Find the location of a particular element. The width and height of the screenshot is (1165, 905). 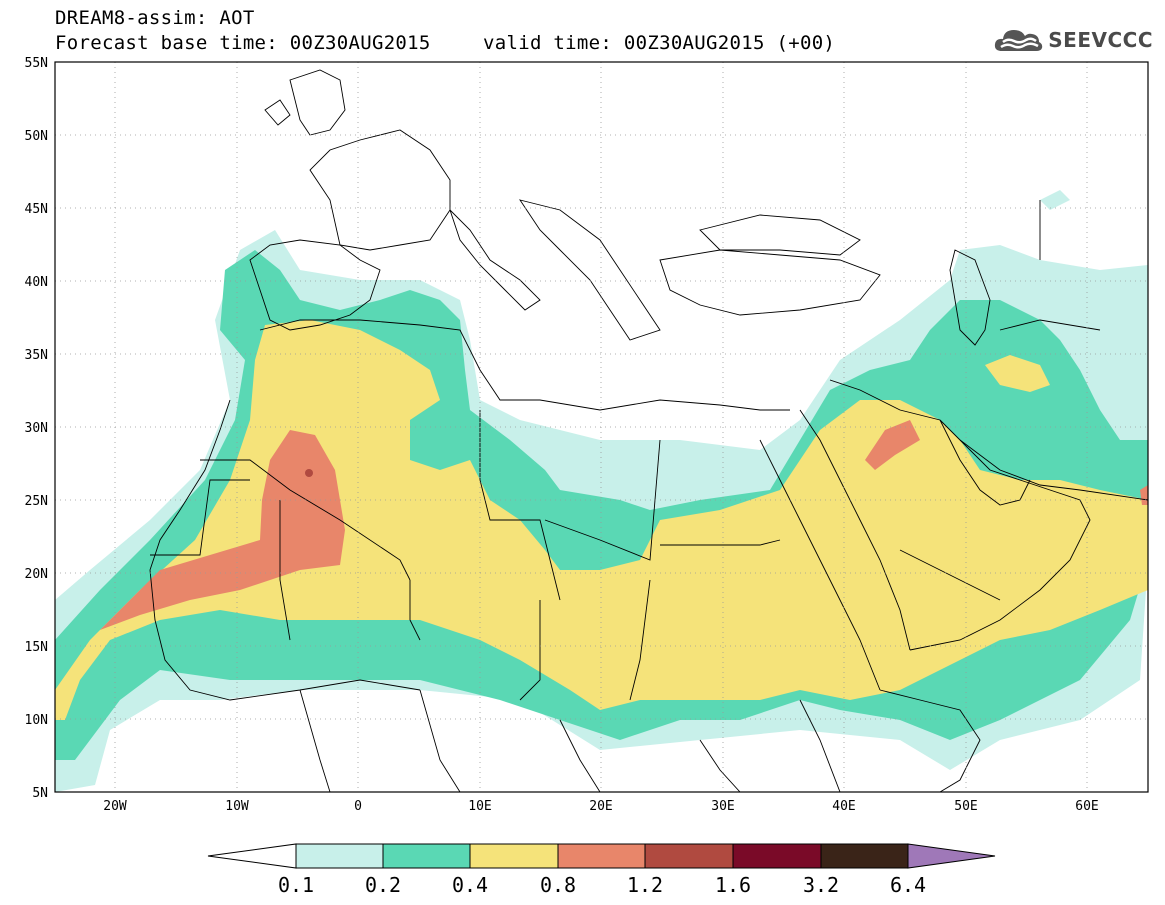

seevccc-logo: SEEVCCC is located at coordinates (1072, 40).